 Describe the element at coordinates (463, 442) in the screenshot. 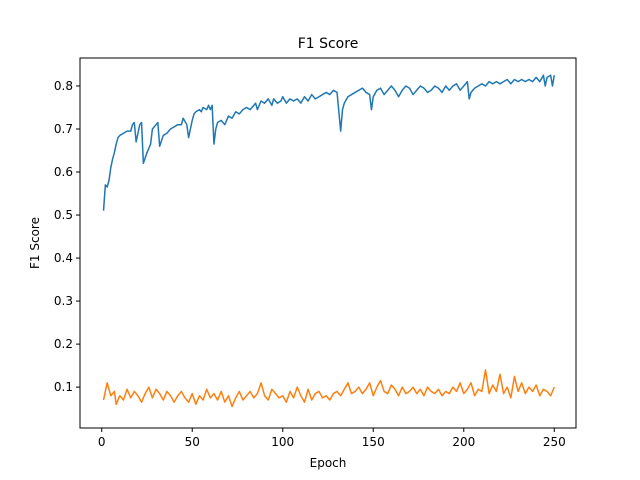

I see `x-tick-label: 200` at that location.